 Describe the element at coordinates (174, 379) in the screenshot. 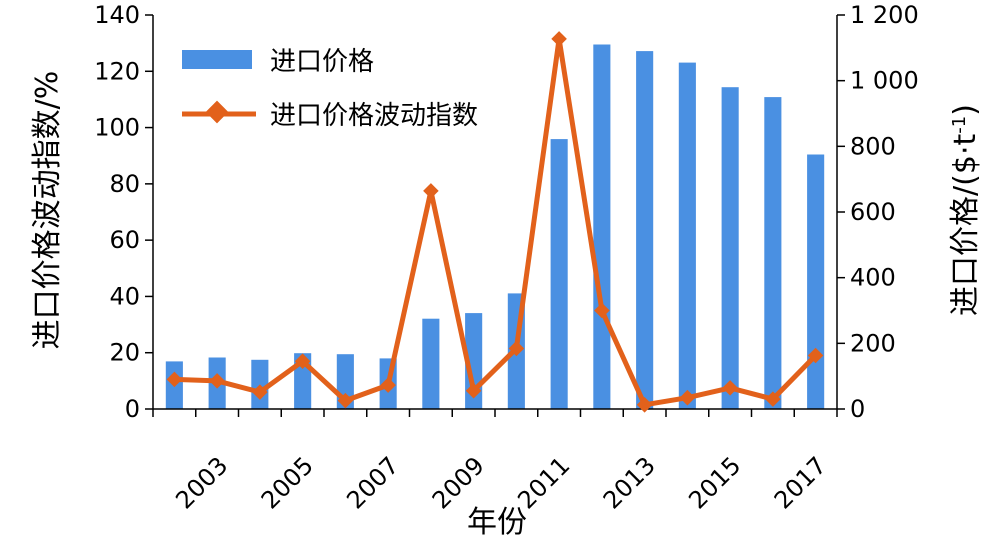

I see `point-2002` at that location.